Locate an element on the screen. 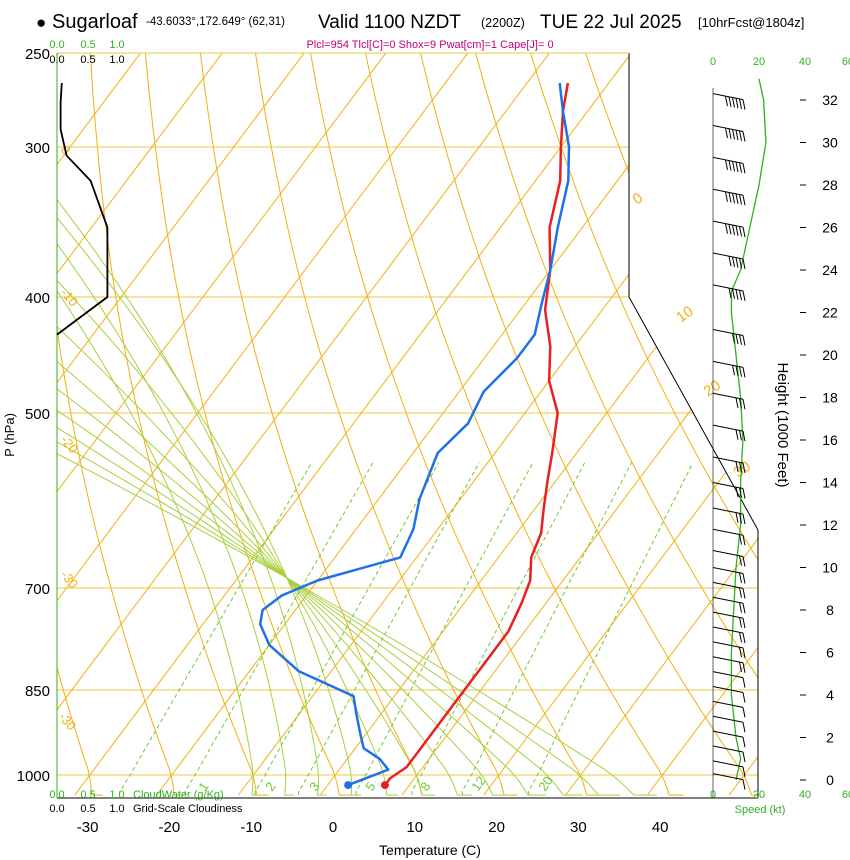  height-tick-label: 32 is located at coordinates (830, 100).